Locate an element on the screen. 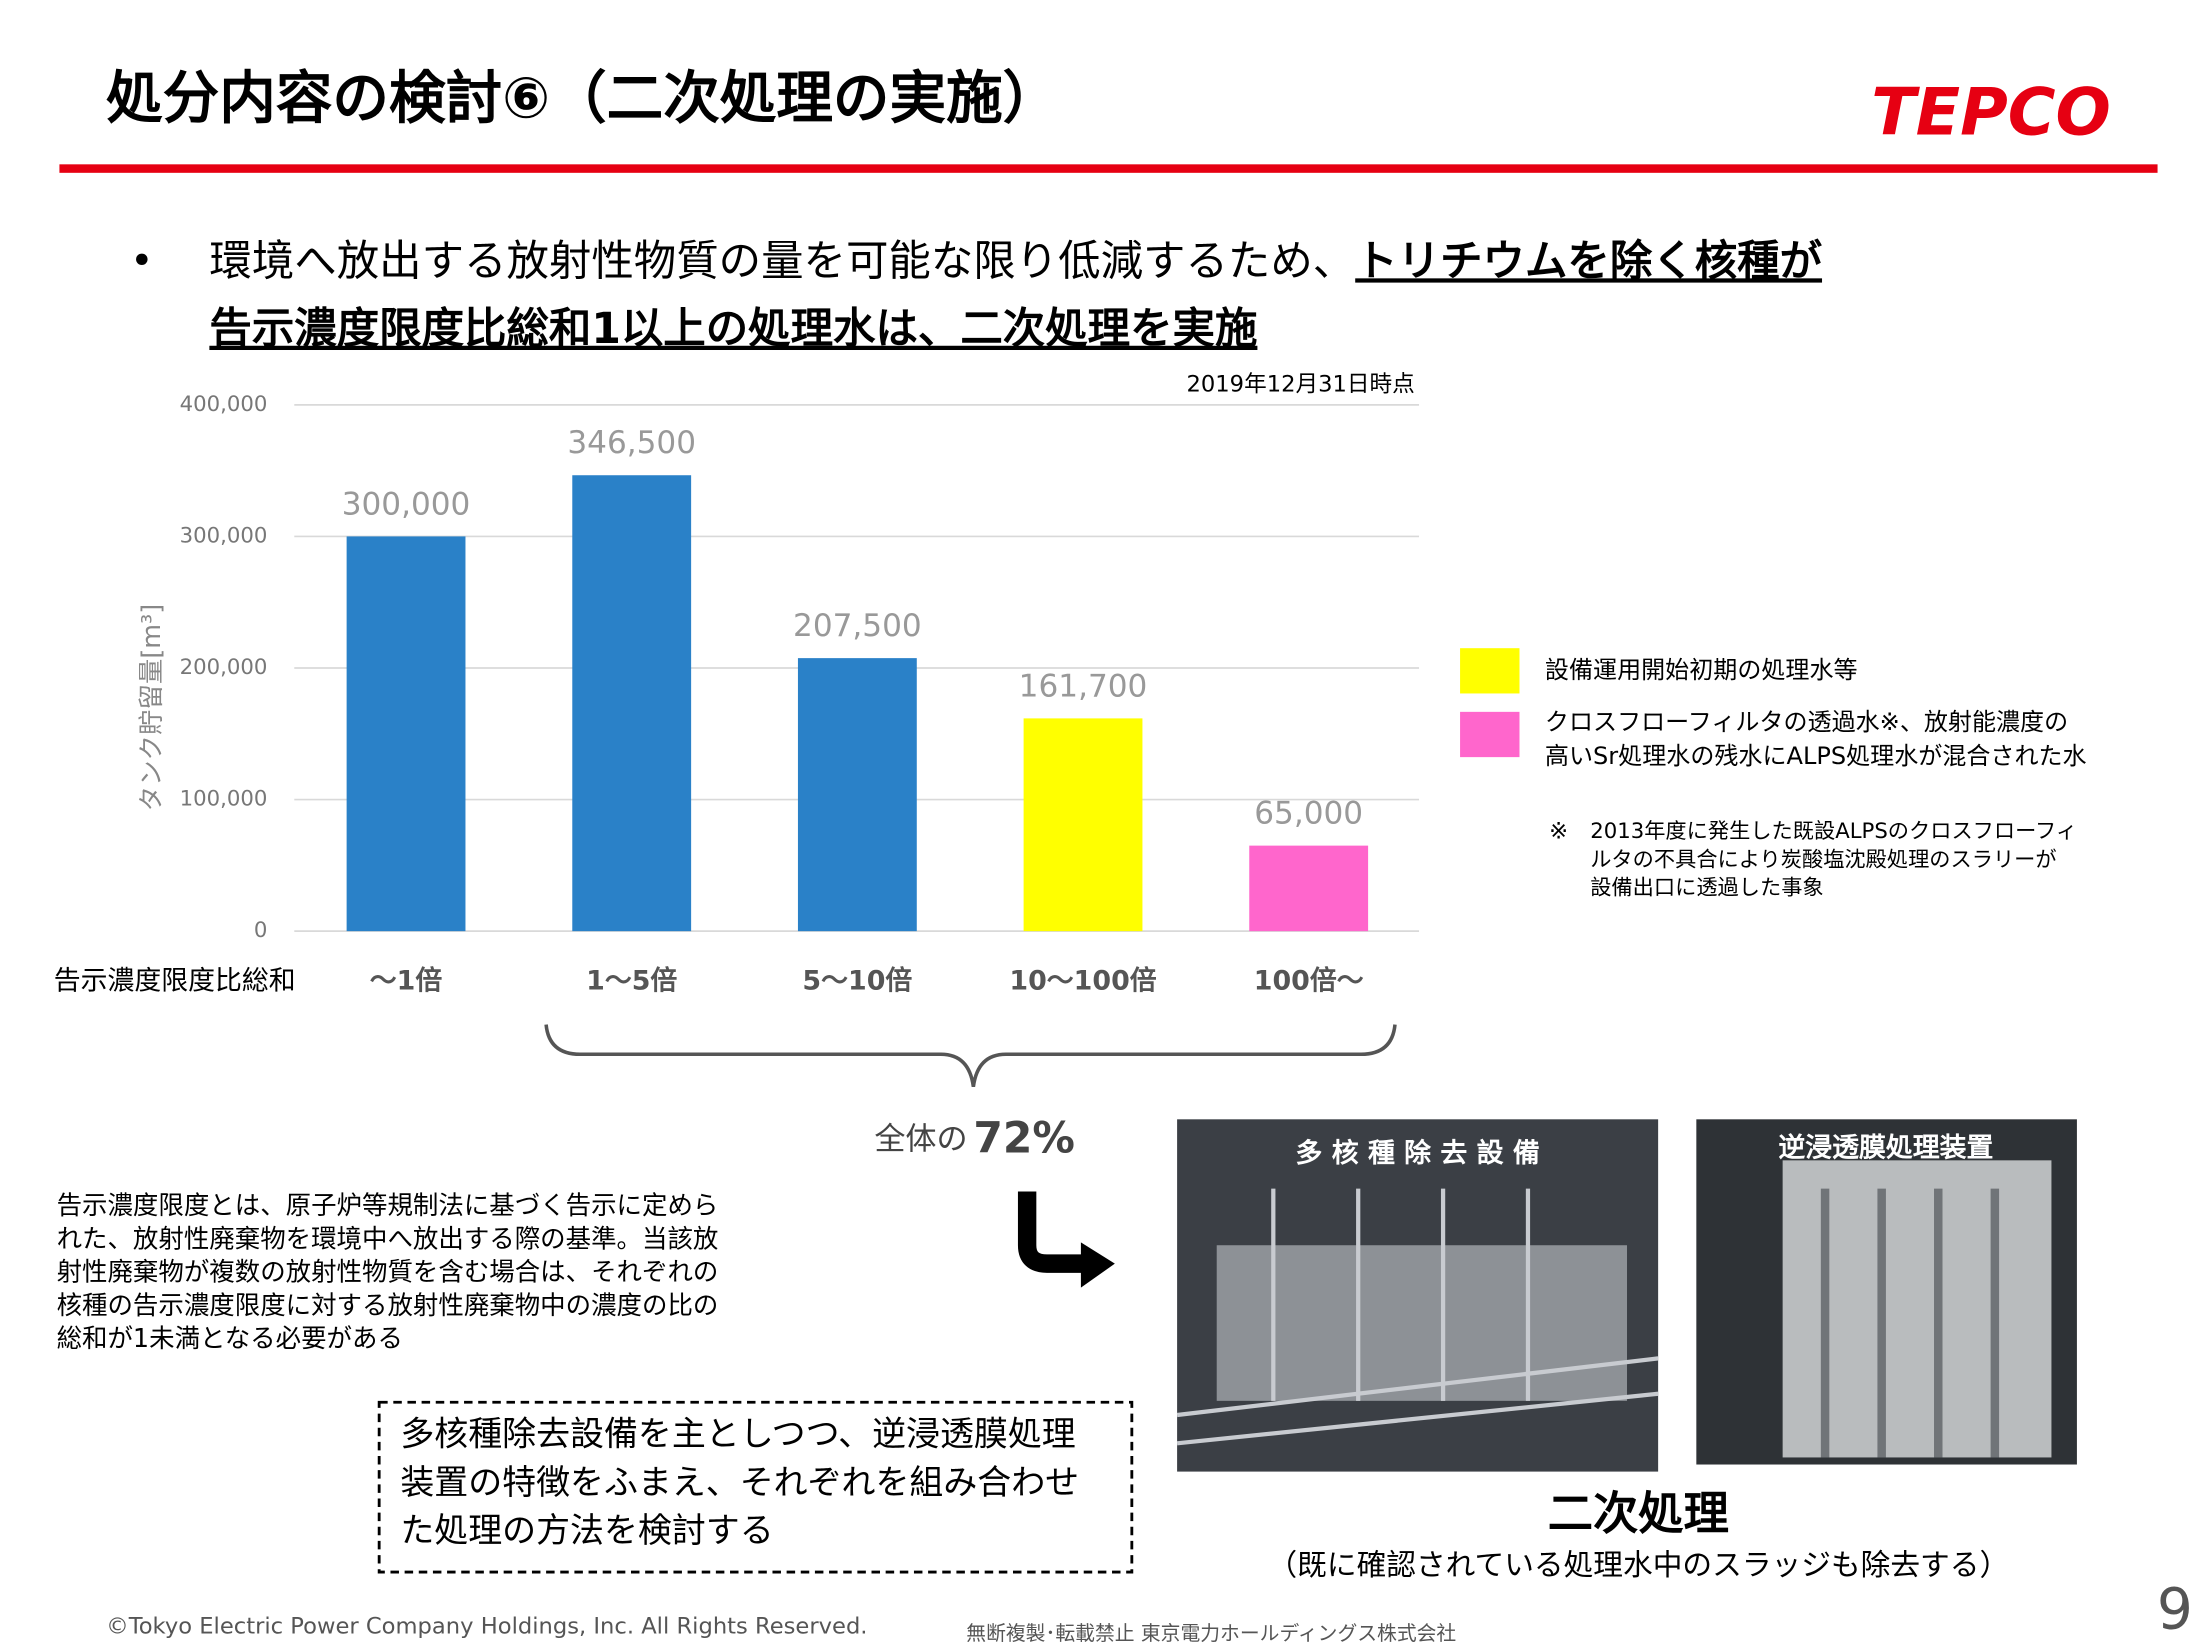  bullet-emphasis: トリチウムを除く核種が is located at coordinates (1588, 261).